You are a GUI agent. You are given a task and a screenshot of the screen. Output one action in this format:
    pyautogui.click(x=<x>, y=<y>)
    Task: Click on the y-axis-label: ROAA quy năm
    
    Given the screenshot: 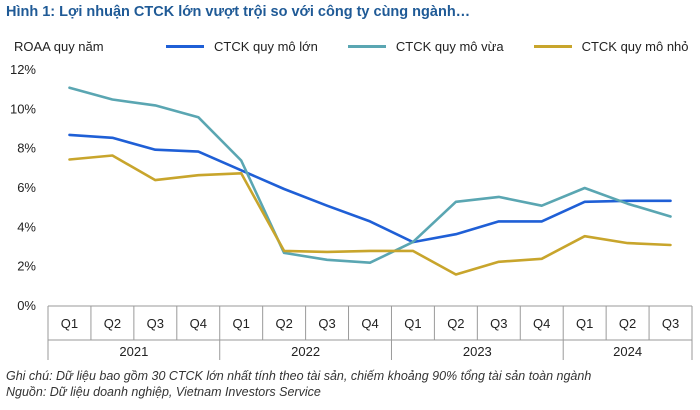 What is the action you would take?
    pyautogui.click(x=59, y=46)
    